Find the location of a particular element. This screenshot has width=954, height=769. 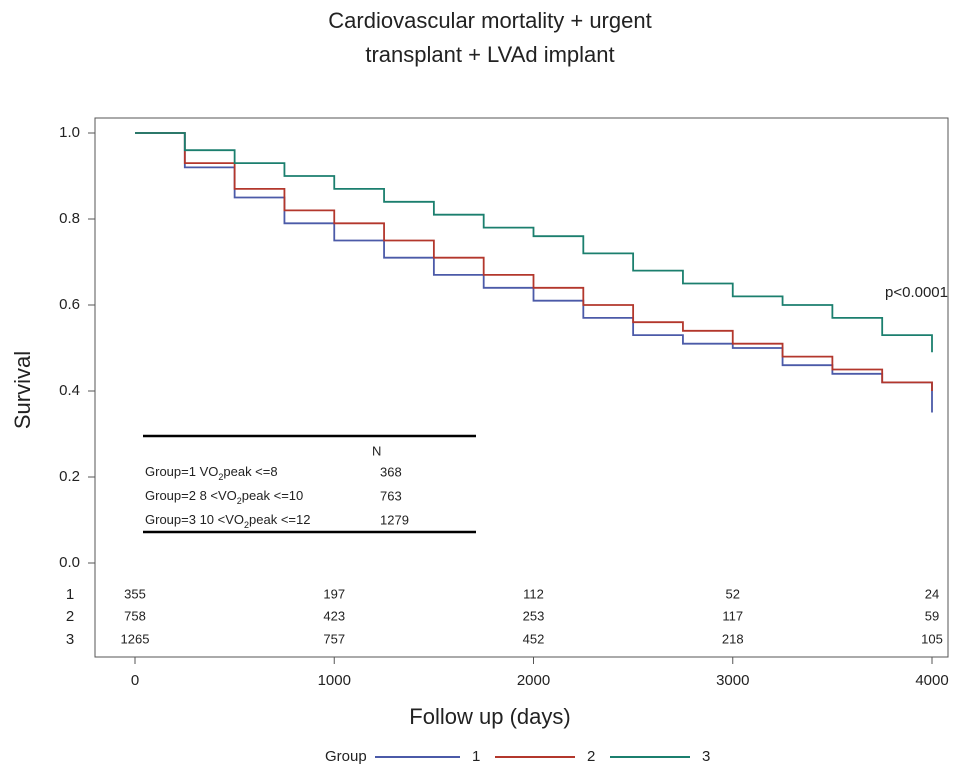

at-risk-count: 59 is located at coordinates (932, 615).